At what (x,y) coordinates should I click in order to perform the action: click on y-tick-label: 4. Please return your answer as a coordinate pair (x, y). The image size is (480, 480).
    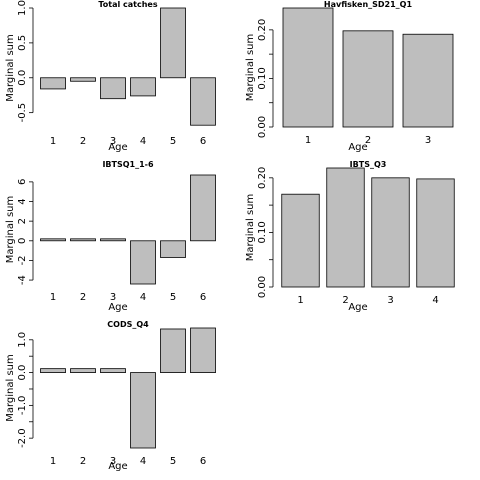
    Looking at the image, I should click on (22, 201).